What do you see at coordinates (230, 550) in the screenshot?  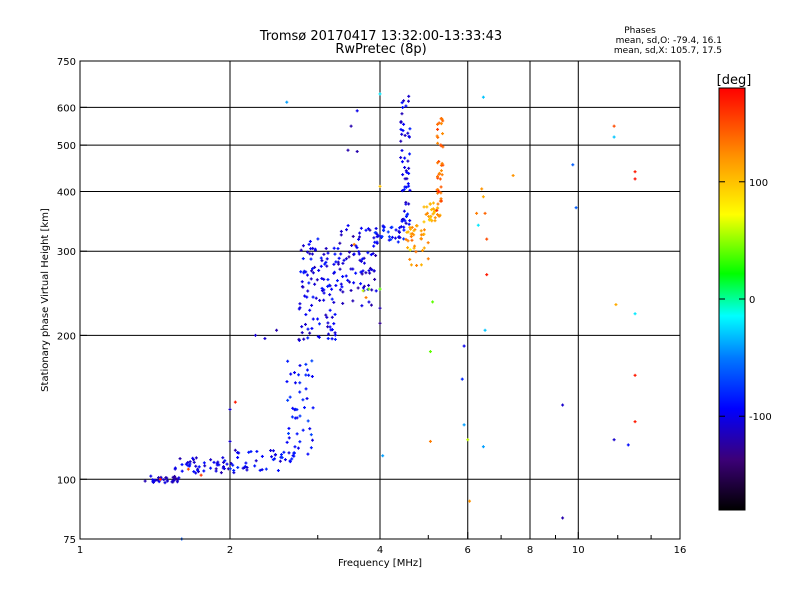 I see `x-tick-label-1: 2` at bounding box center [230, 550].